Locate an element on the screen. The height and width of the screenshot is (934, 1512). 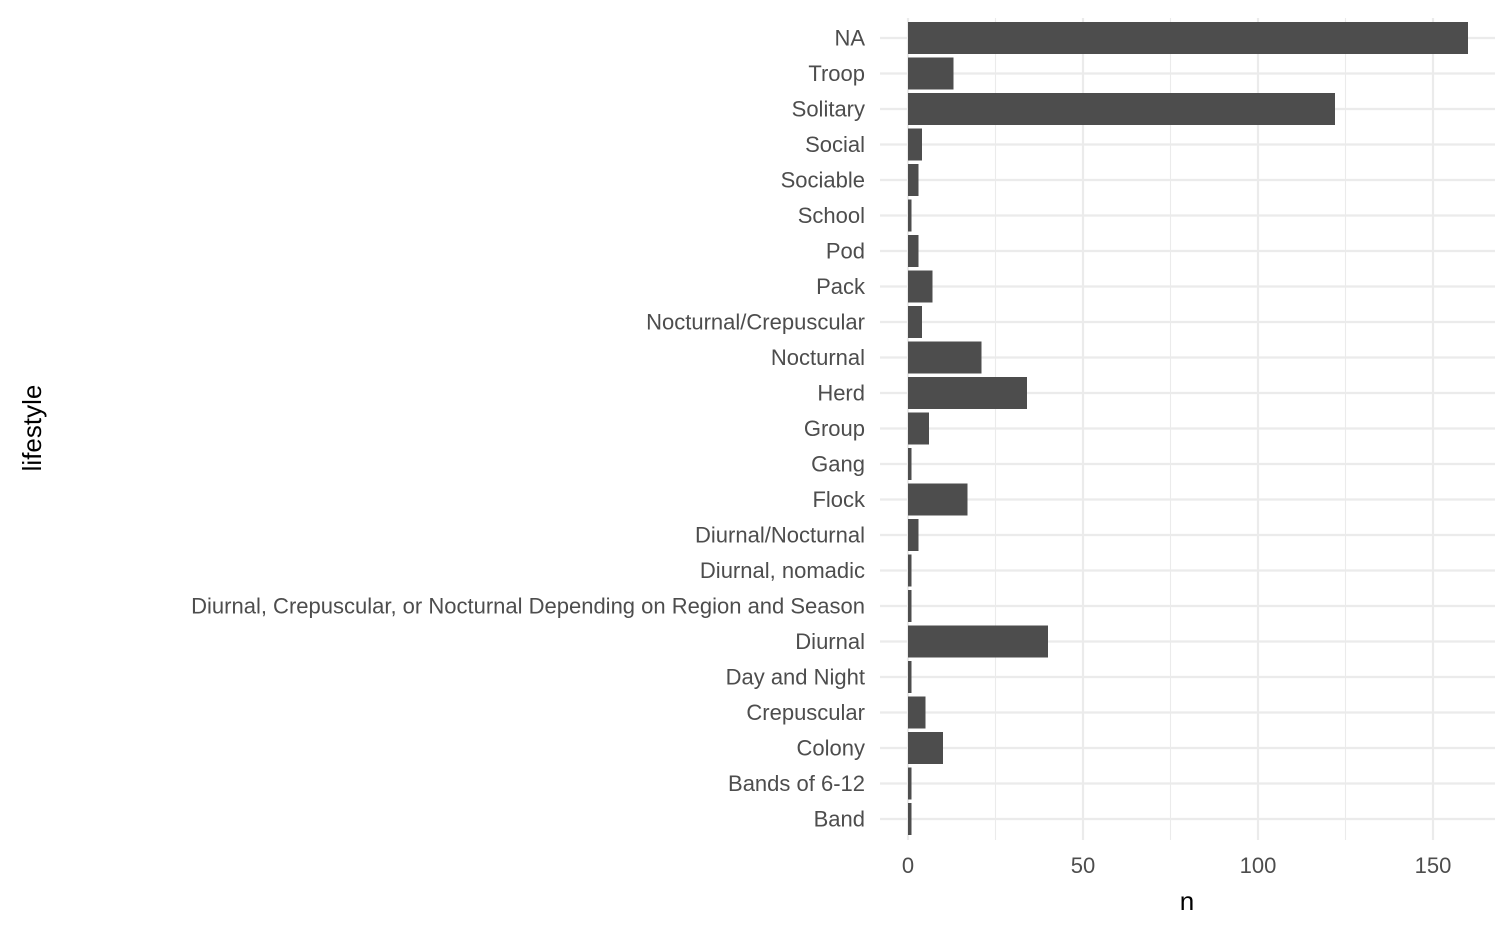
y-tick-label: Pack is located at coordinates (841, 286).